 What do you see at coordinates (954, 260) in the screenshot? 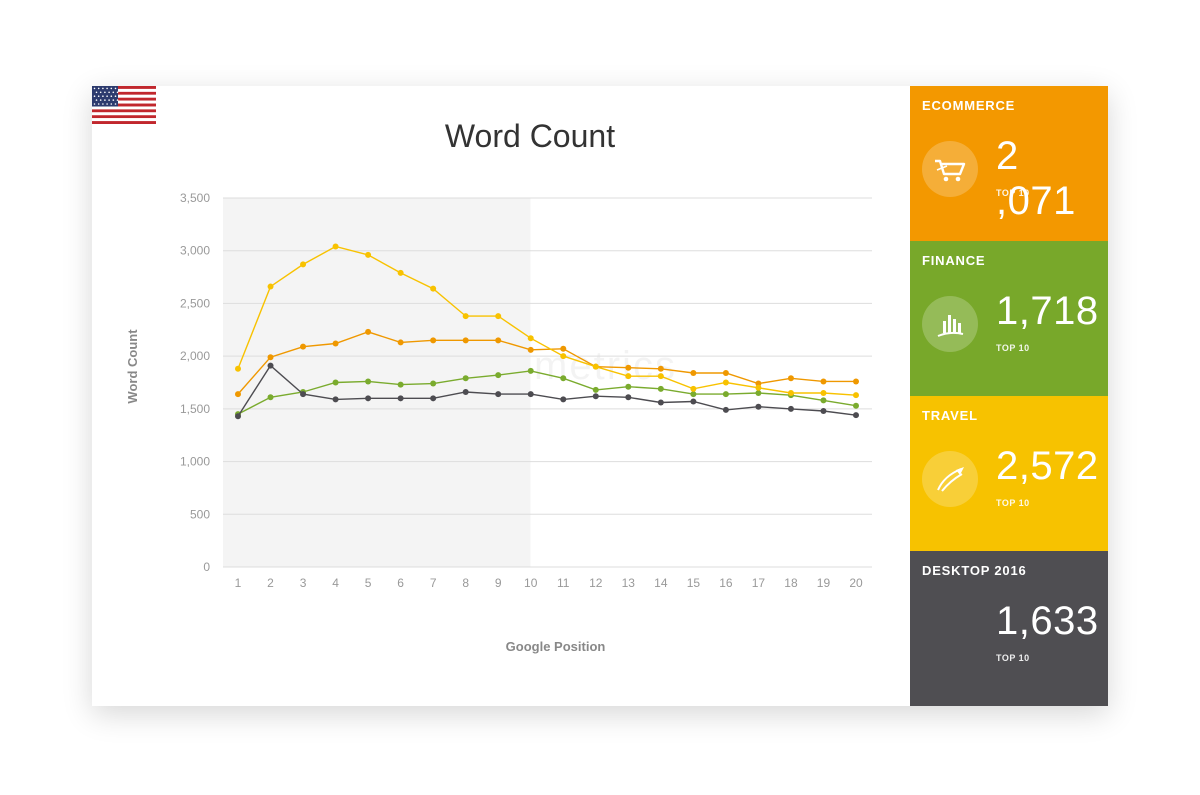
I see `panel-label: FINANCE` at bounding box center [954, 260].